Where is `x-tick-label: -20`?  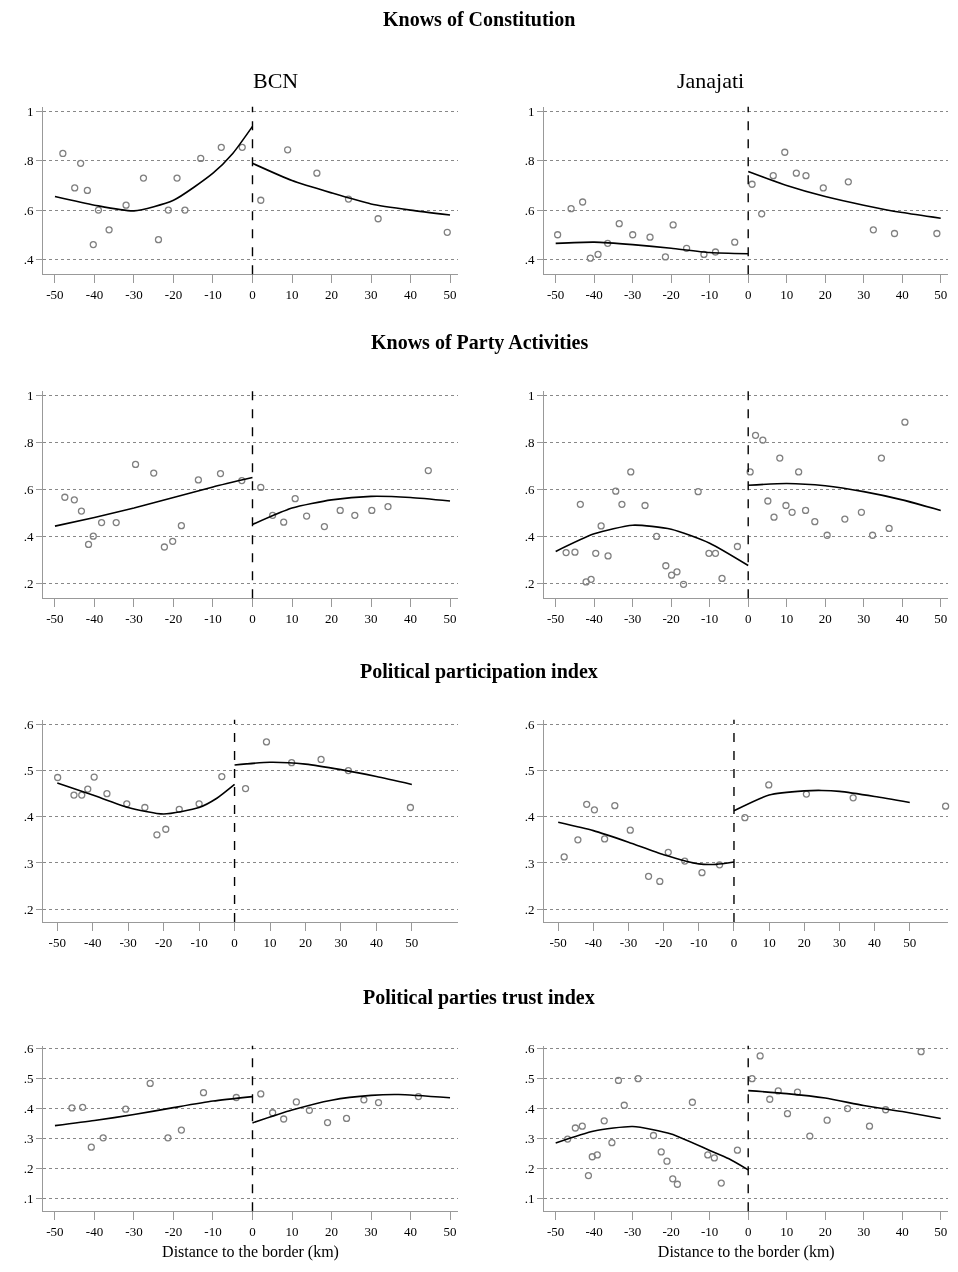
x-tick-label: -20 is located at coordinates (173, 1231).